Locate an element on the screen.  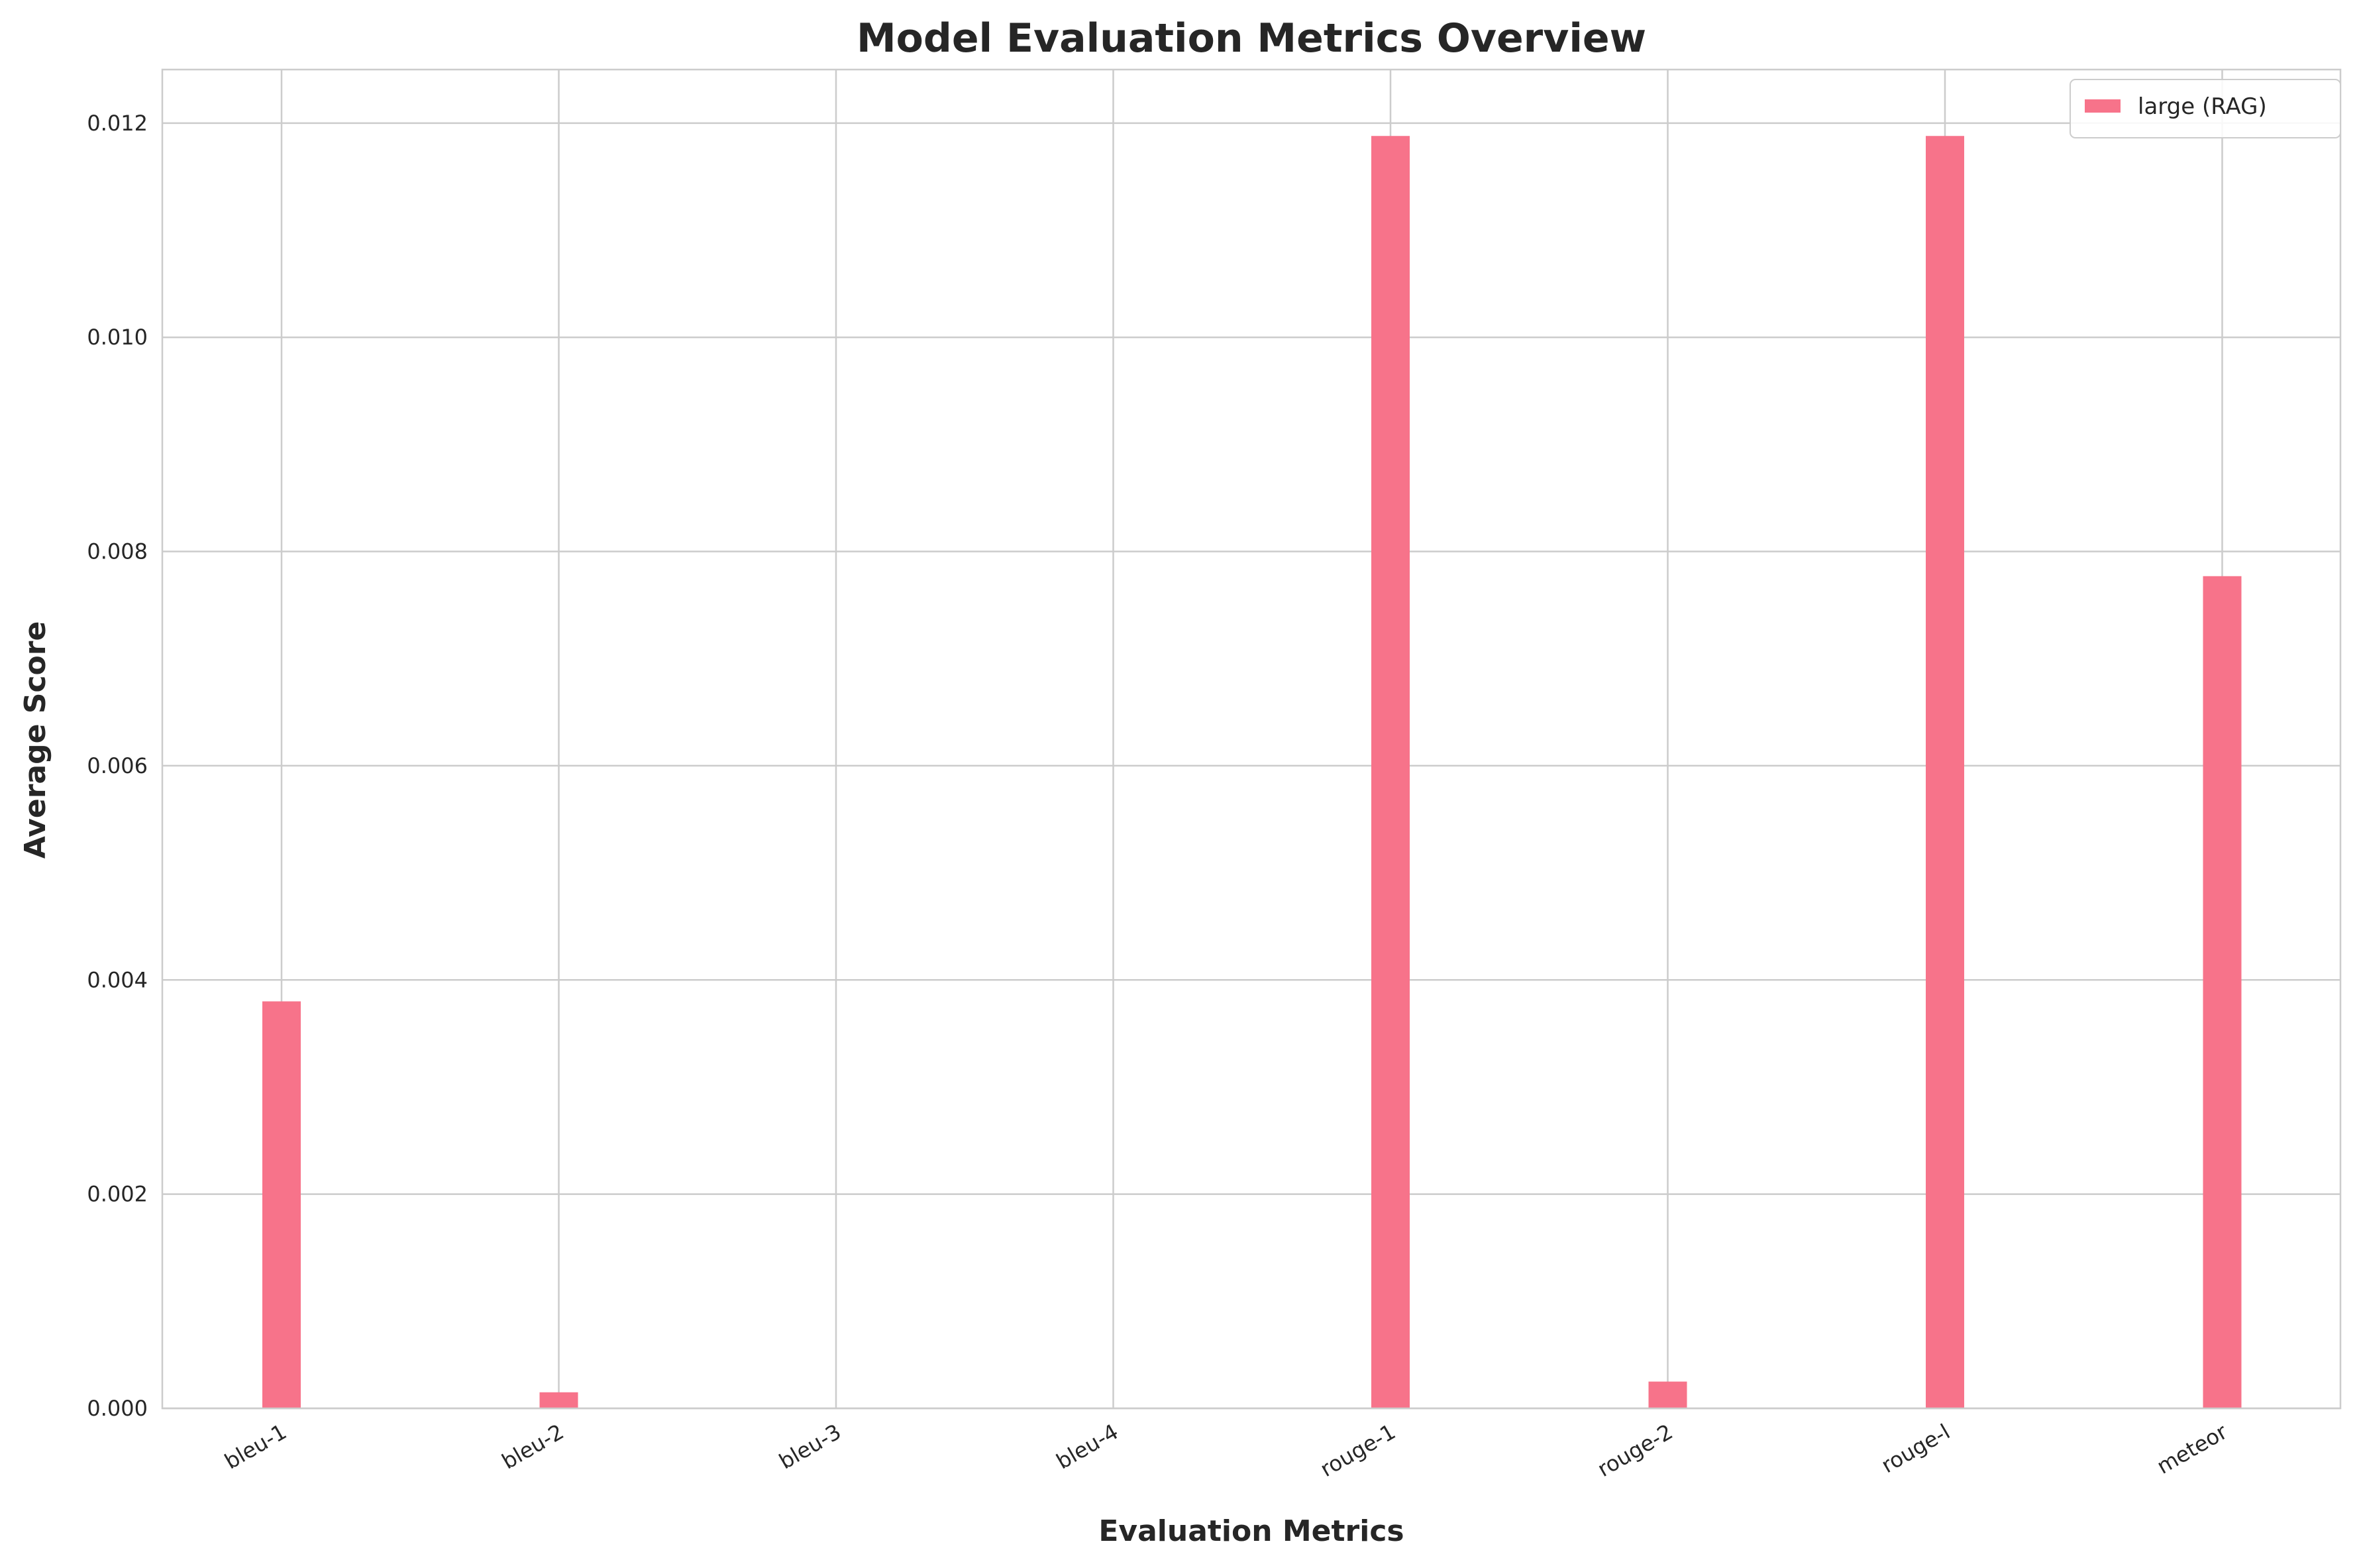
legend-swatch is located at coordinates (2103, 106).